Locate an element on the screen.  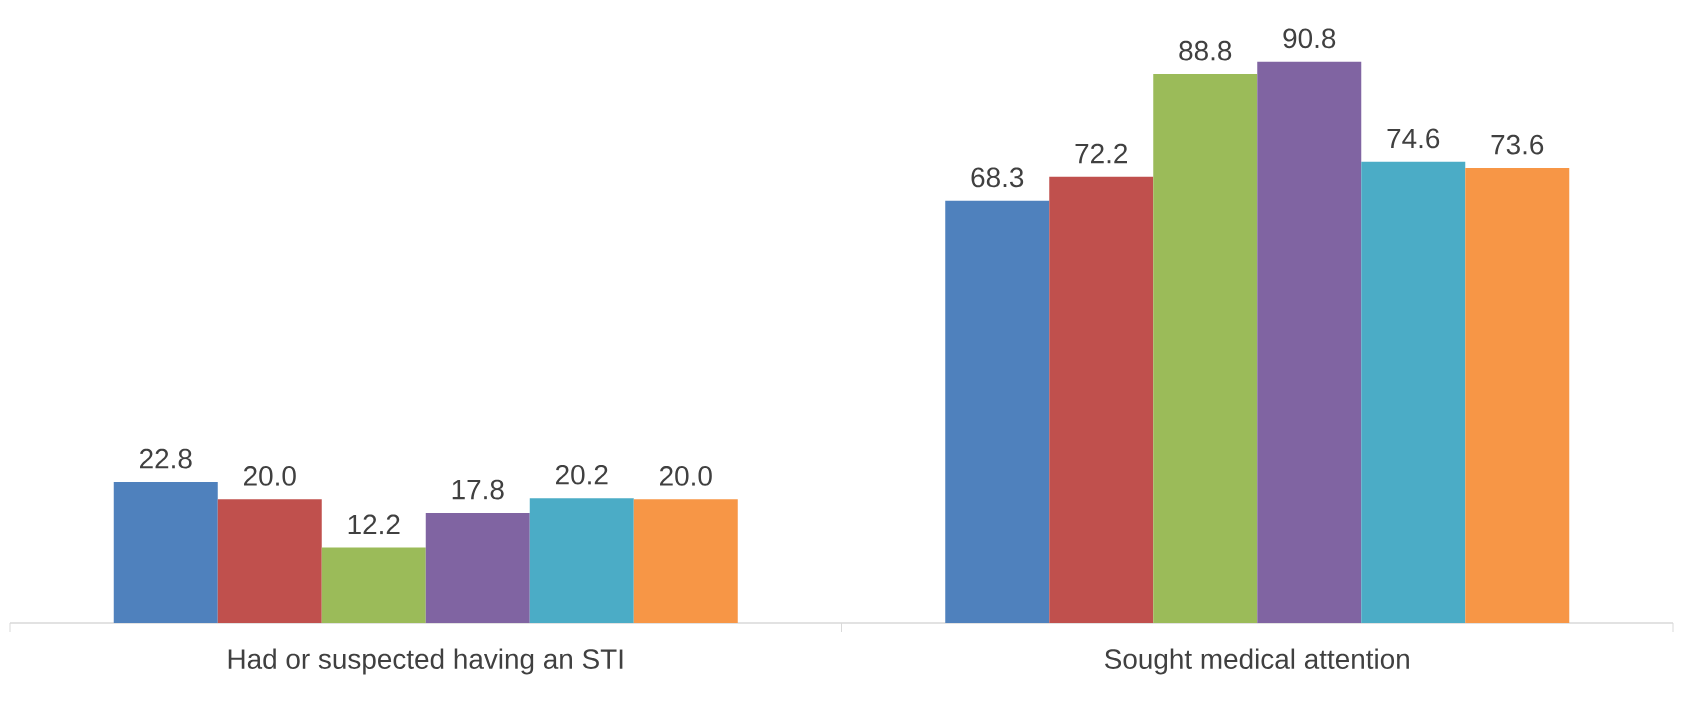
data-label: 68.3 is located at coordinates (997, 177).